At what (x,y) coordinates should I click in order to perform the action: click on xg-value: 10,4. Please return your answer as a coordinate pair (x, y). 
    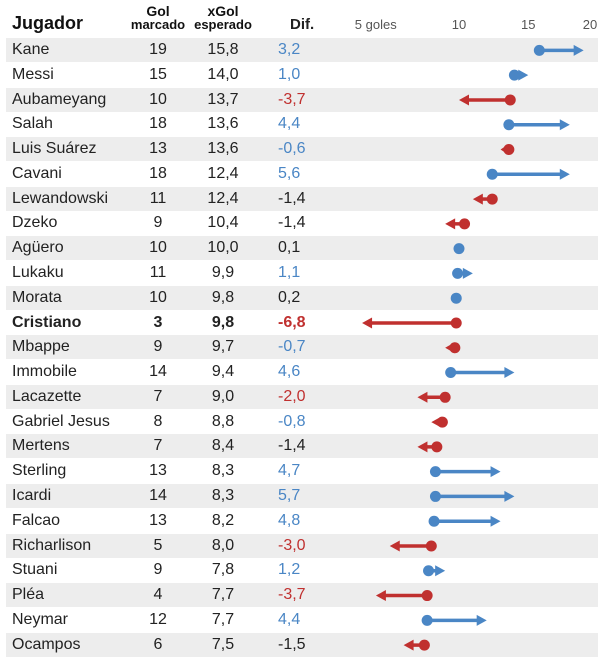
    Looking at the image, I should click on (223, 223).